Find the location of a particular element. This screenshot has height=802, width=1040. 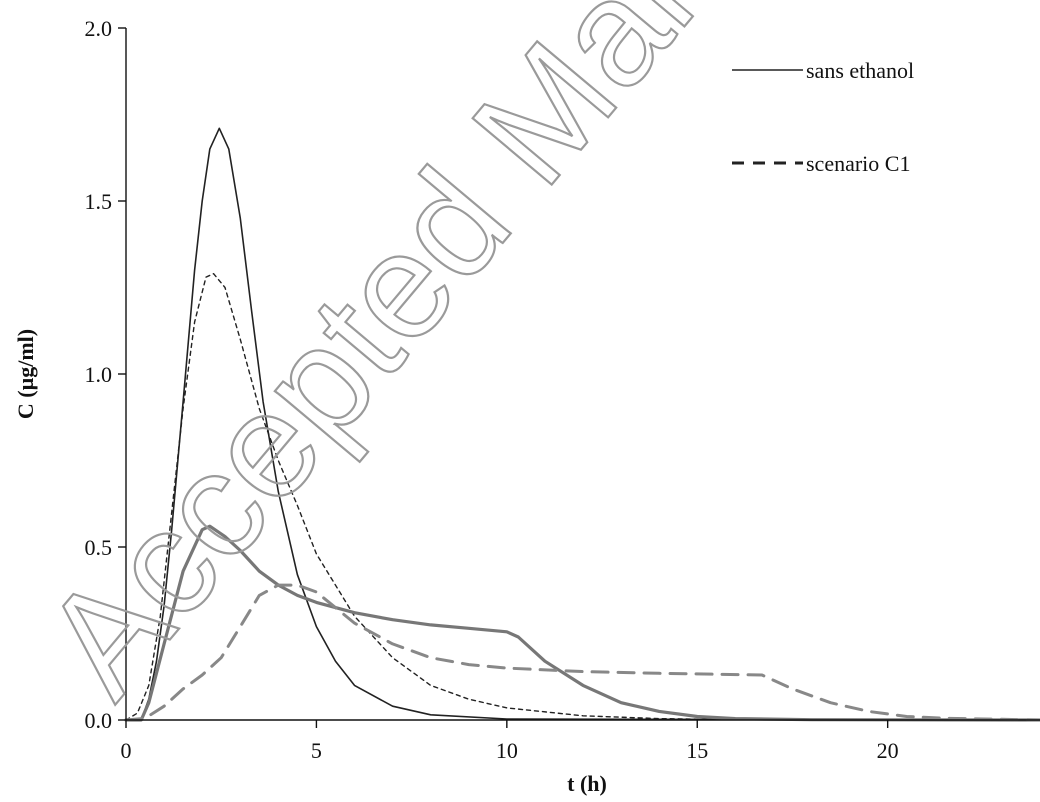

y-axis-title: C (µg/ml) is located at coordinates (25, 374).